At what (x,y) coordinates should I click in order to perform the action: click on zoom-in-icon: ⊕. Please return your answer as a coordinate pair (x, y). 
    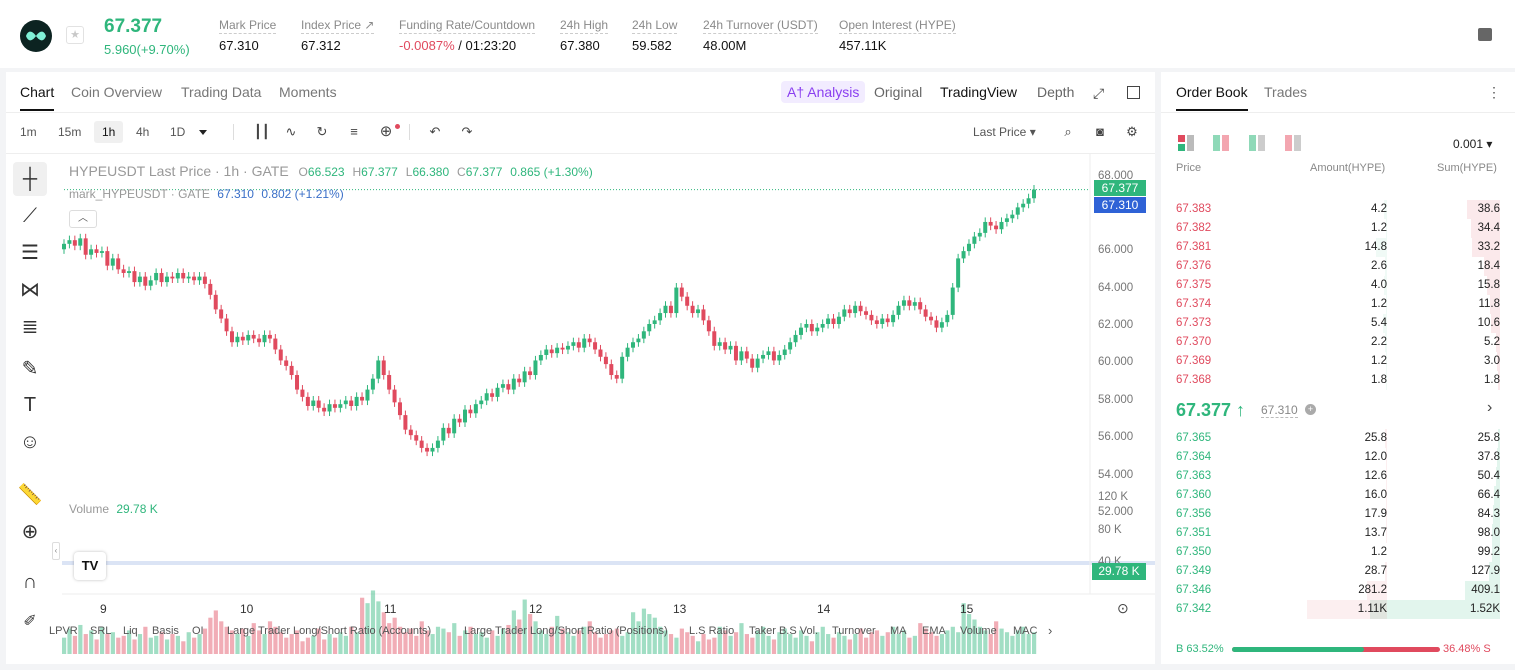
    Looking at the image, I should click on (30, 532).